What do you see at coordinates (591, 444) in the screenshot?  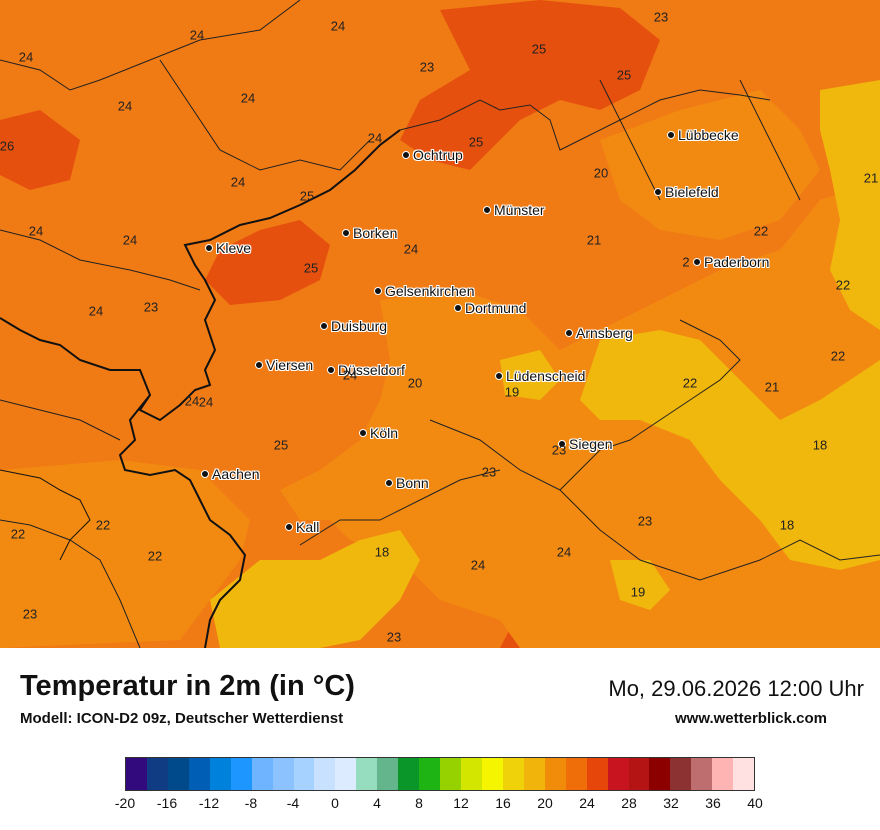 I see `city-name: Siegen` at bounding box center [591, 444].